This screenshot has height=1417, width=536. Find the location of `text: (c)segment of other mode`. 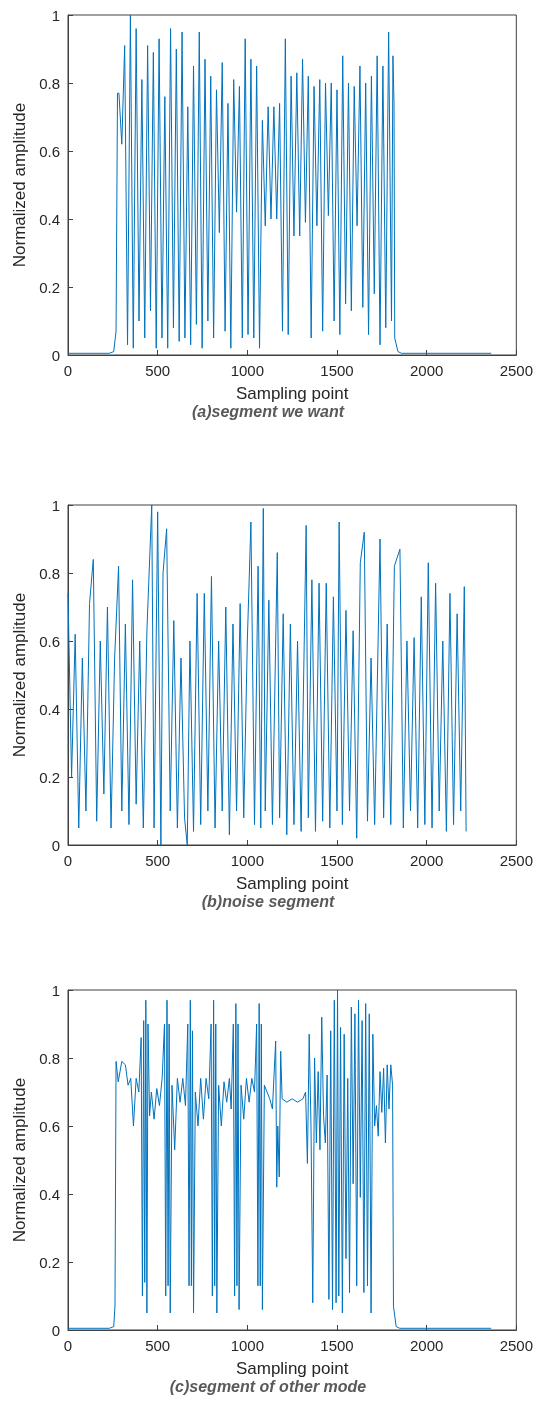

text: (c)segment of other mode is located at coordinates (268, 1386).